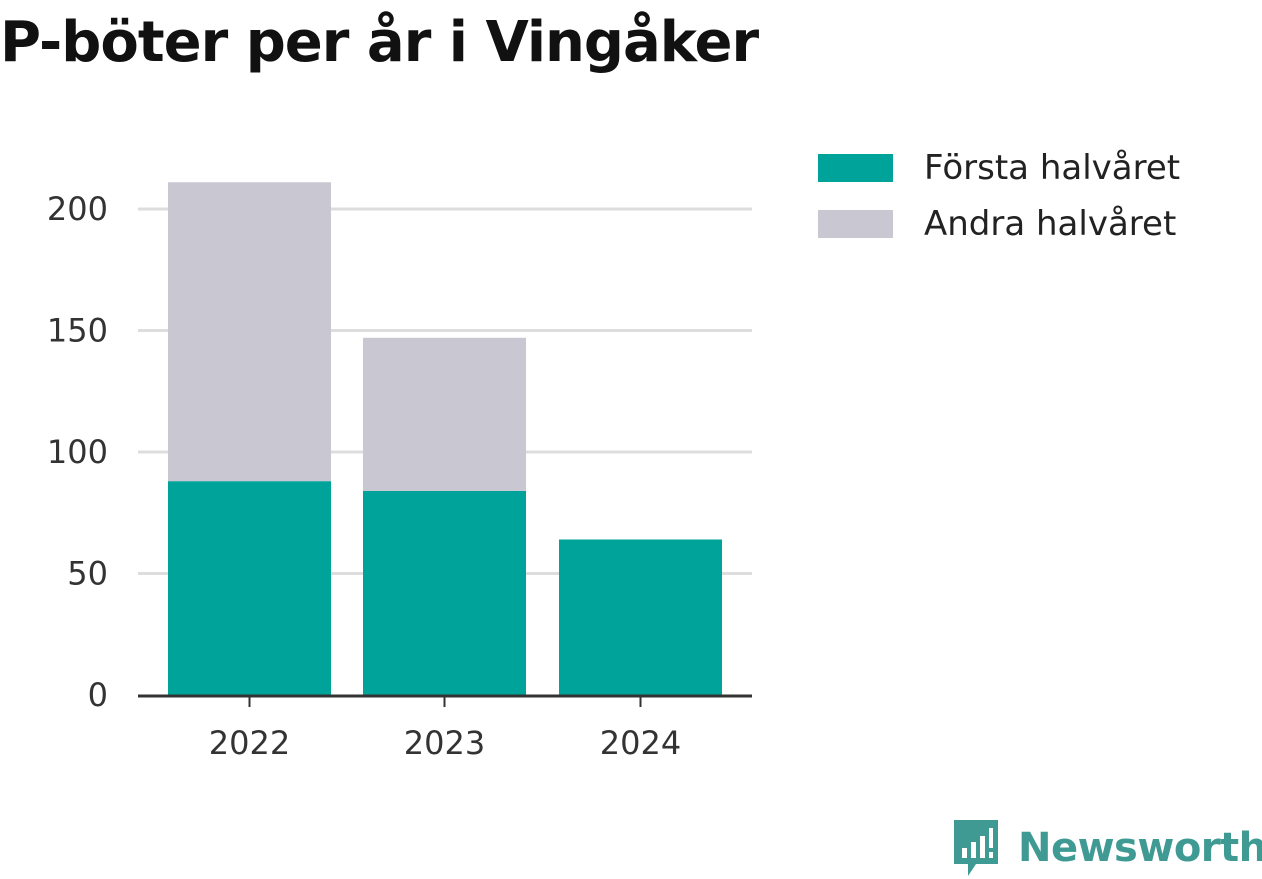 This screenshot has width=1262, height=879. What do you see at coordinates (444, 743) in the screenshot?
I see `x-tick-label-2023: 2023` at bounding box center [444, 743].